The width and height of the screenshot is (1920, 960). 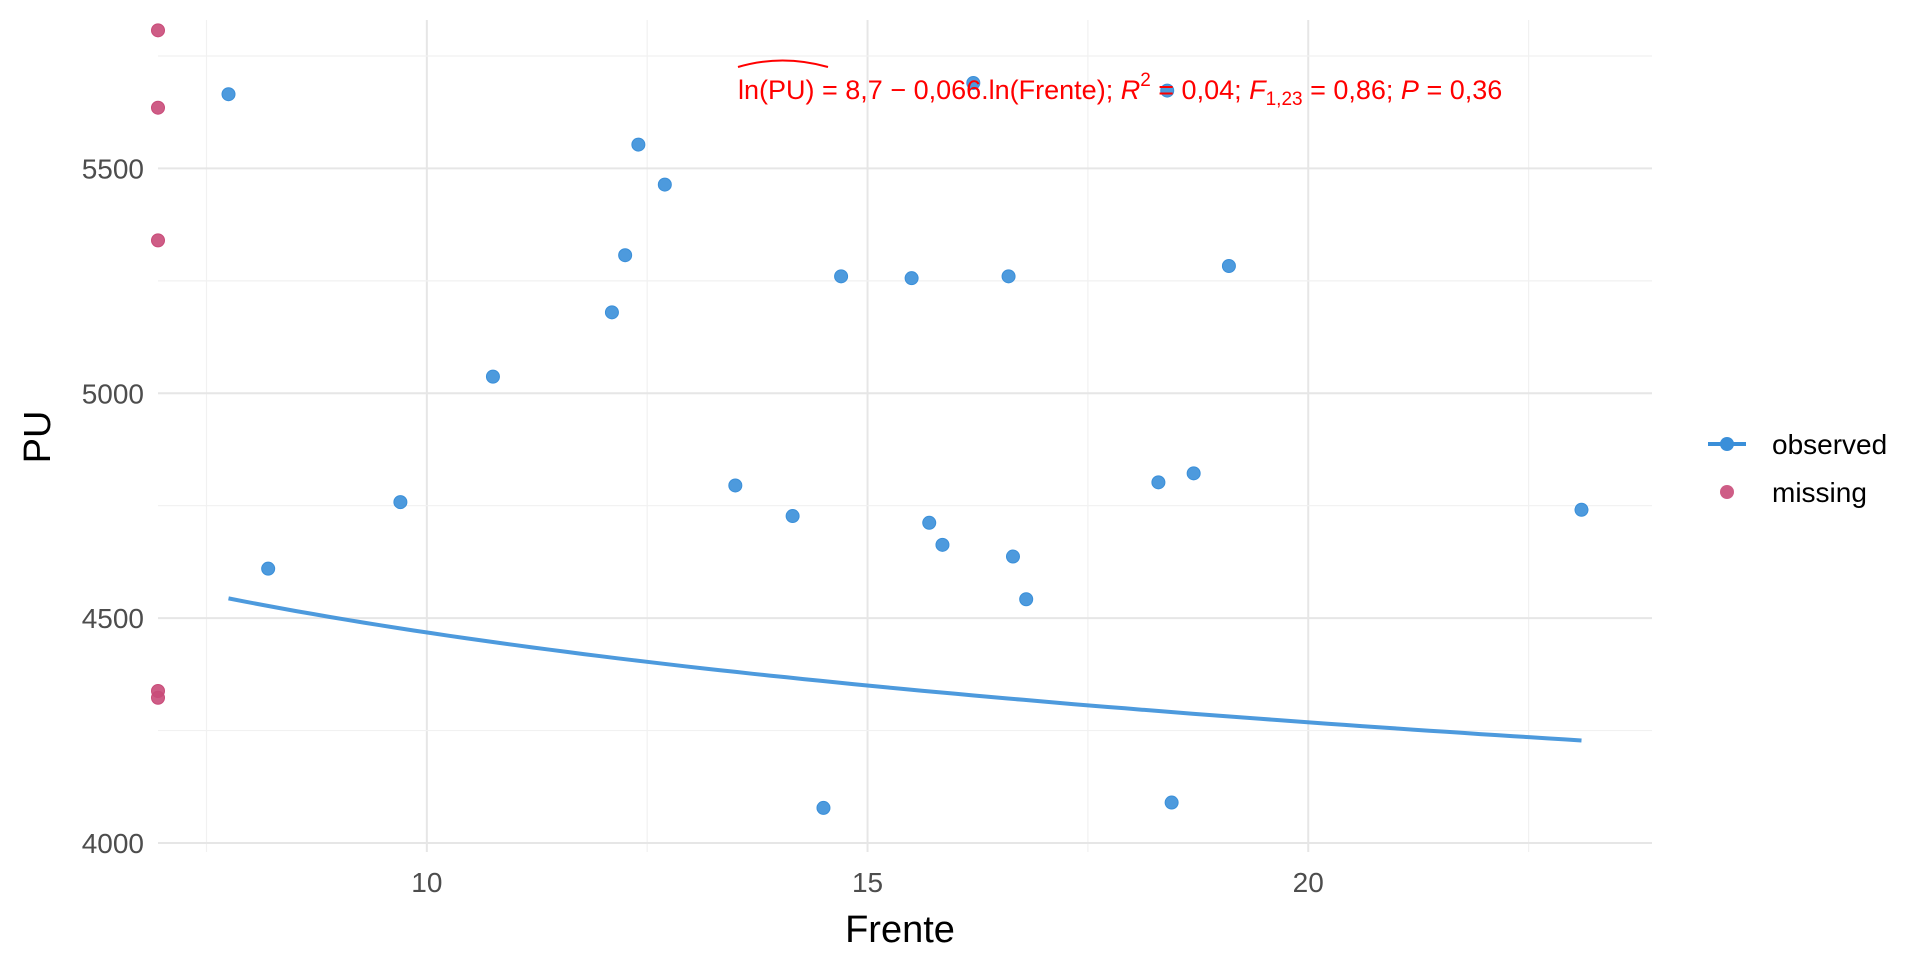 I want to click on annotation-p-value: = 0,36, so click(x=1460, y=90).